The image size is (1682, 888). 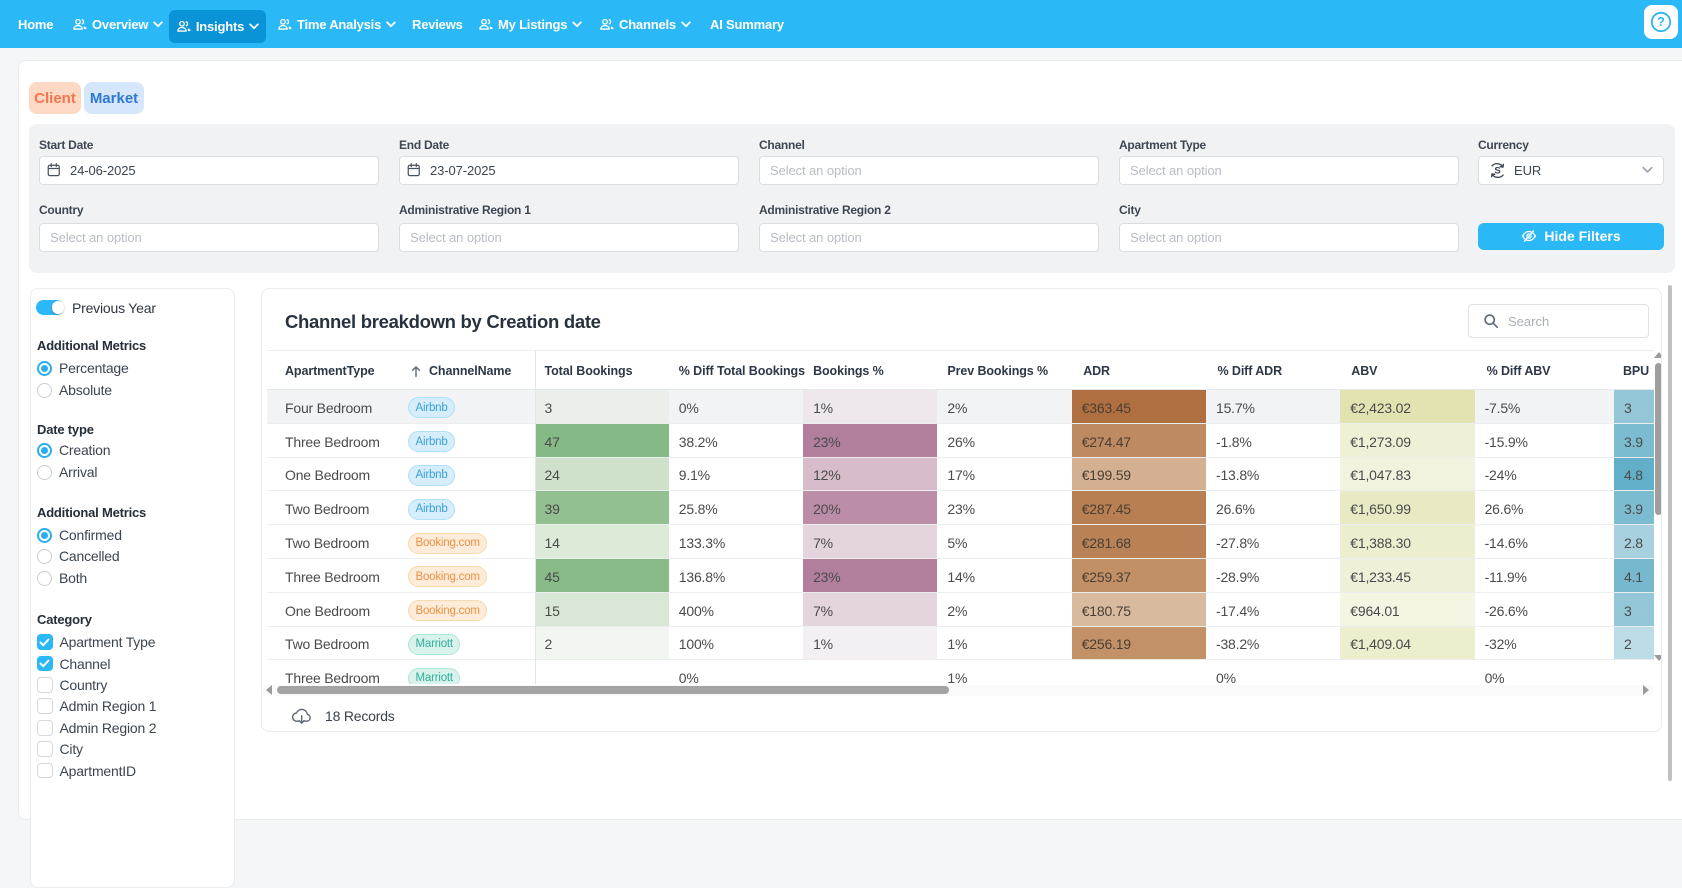 What do you see at coordinates (1497, 170) in the screenshot?
I see `svg-text: S` at bounding box center [1497, 170].